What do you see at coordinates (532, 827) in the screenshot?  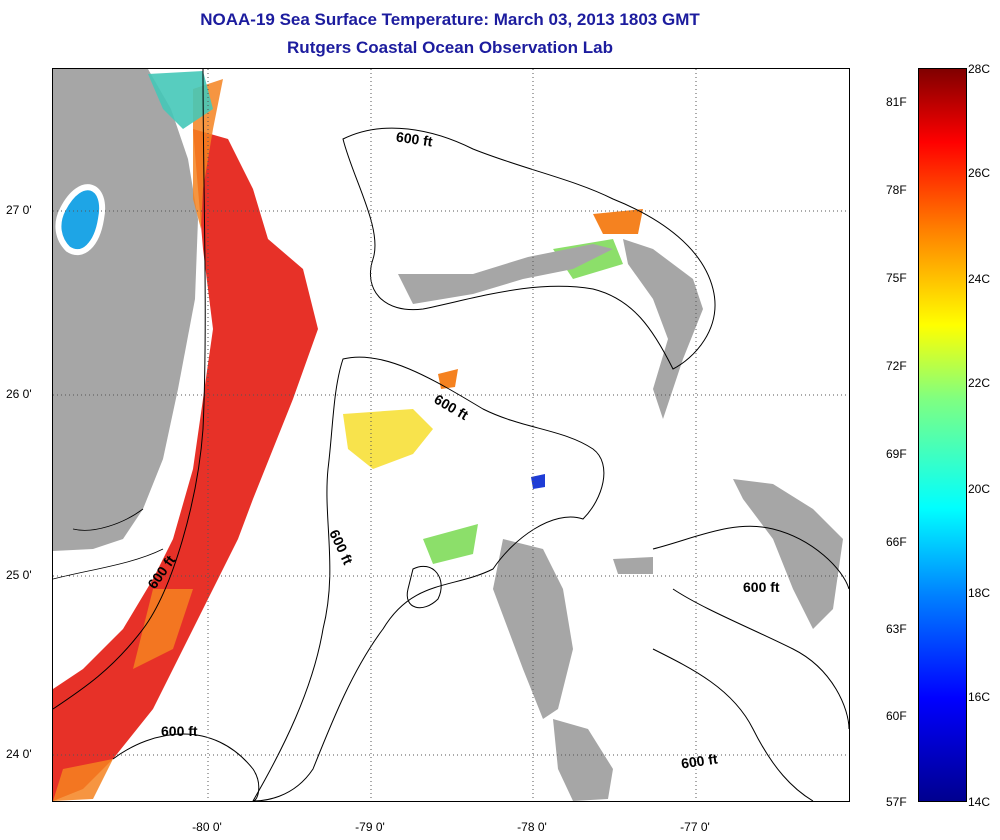 I see `lon-label: -78 0'` at bounding box center [532, 827].